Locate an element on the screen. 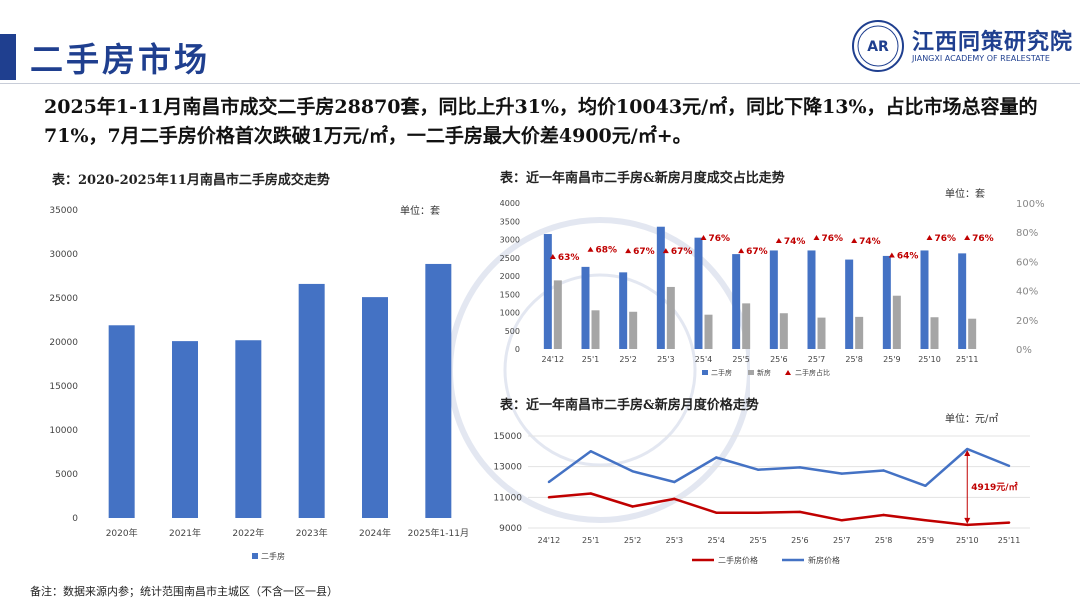  y-tick-label: 15000 is located at coordinates (63, 387).